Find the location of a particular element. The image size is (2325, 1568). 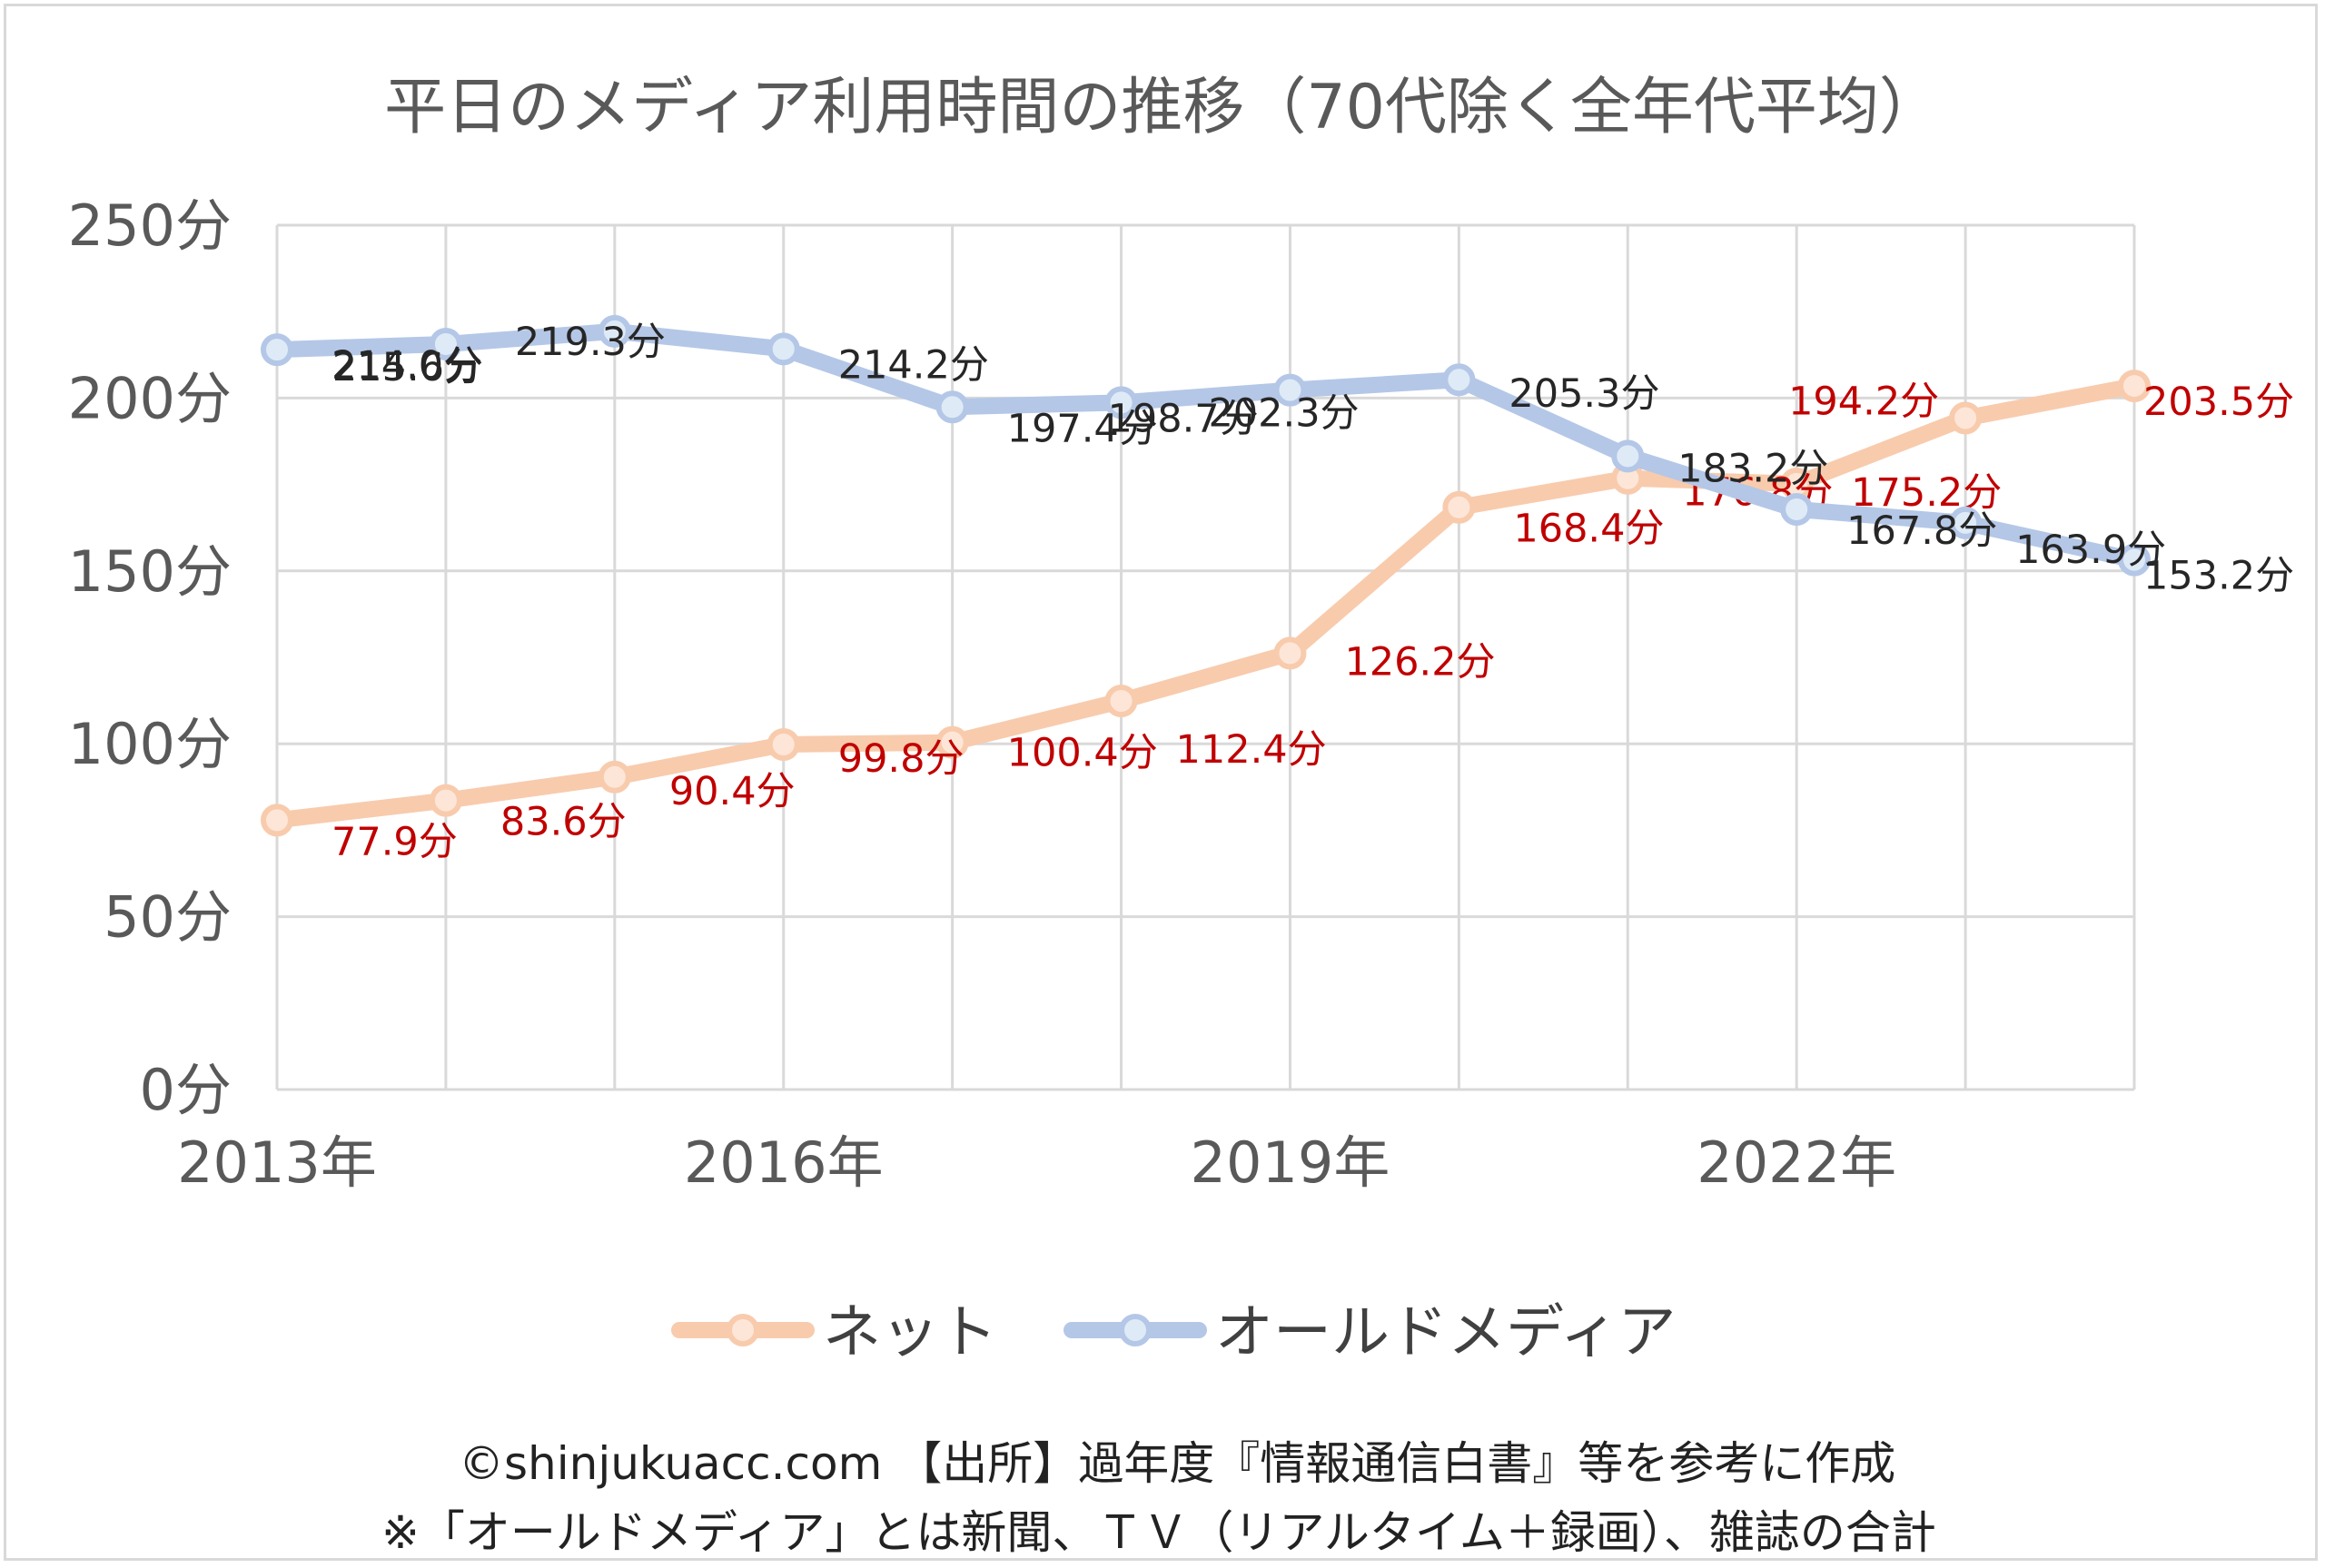

data-label: 163.9分 is located at coordinates (2090, 550).